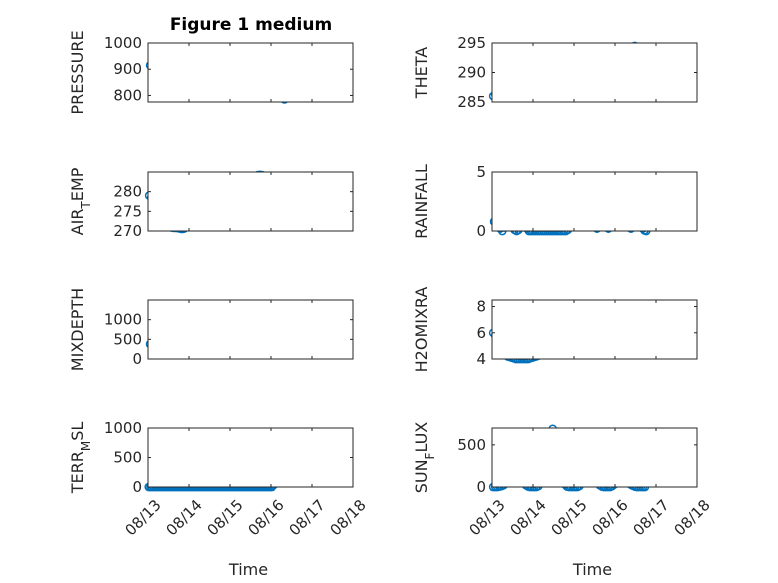  What do you see at coordinates (424, 458) in the screenshot?
I see `y-axis-label: SUNFLUX` at bounding box center [424, 458].